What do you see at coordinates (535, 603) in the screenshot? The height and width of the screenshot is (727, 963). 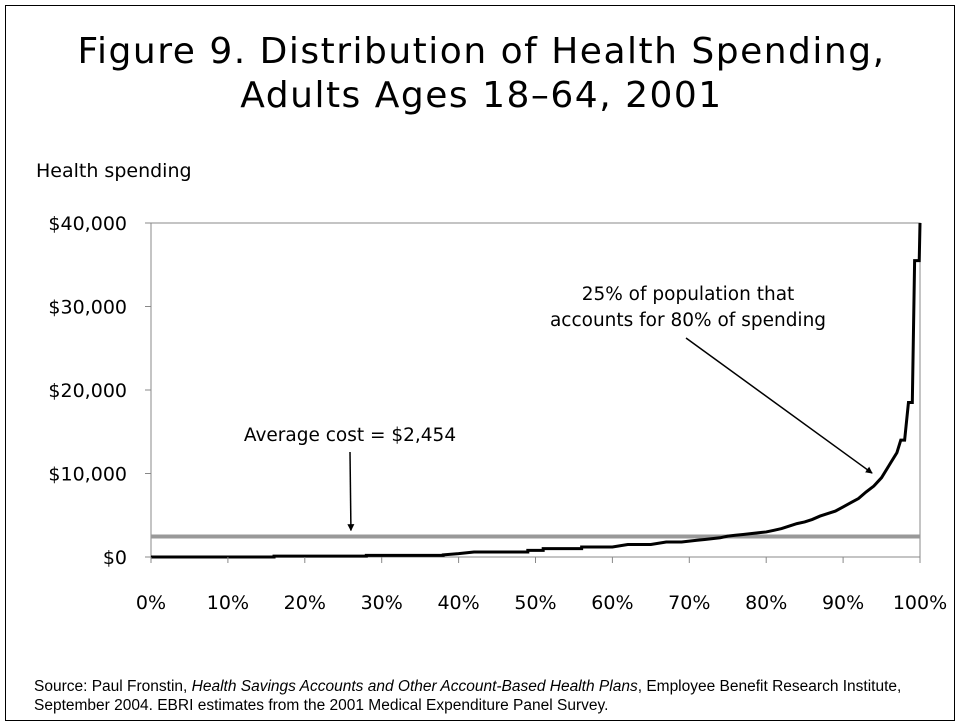 I see `x-tick-label: 50%` at bounding box center [535, 603].